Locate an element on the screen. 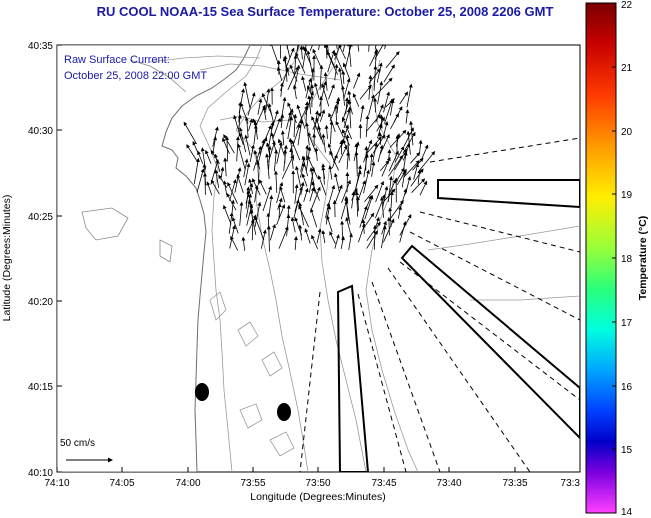 This screenshot has height=518, width=651. x-tick-label: 74:05 is located at coordinates (121, 483).